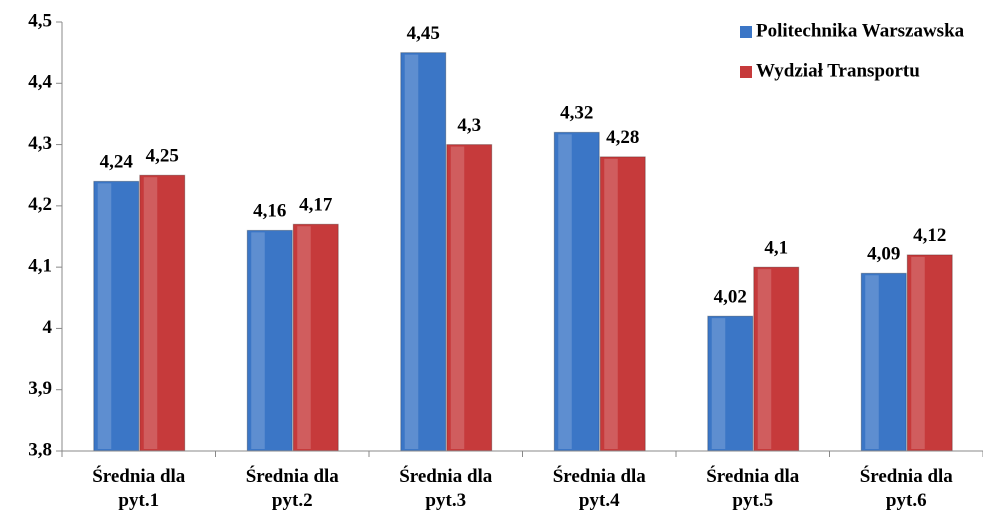 This screenshot has height=523, width=983. What do you see at coordinates (292, 488) in the screenshot?
I see `x-tick-label: Średnia dla pyt.2` at bounding box center [292, 488].